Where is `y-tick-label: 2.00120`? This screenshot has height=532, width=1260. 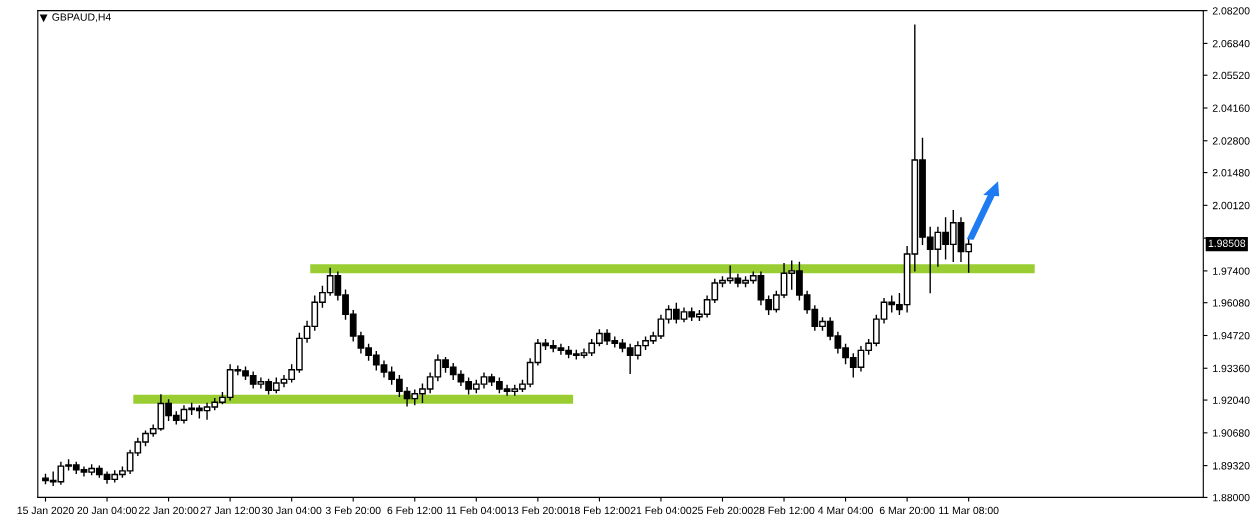
y-tick-label: 2.00120 is located at coordinates (1231, 205).